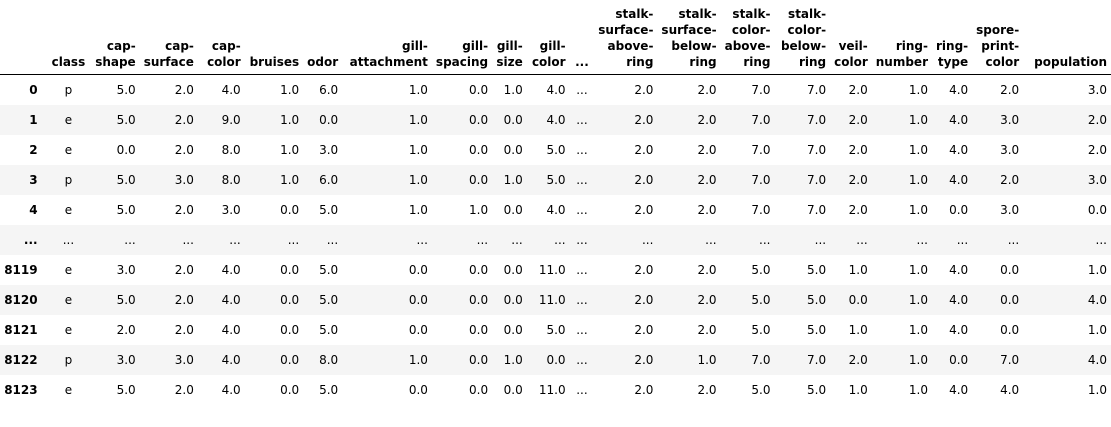  What do you see at coordinates (703, 62) in the screenshot?
I see `column-header-line: ring` at bounding box center [703, 62].